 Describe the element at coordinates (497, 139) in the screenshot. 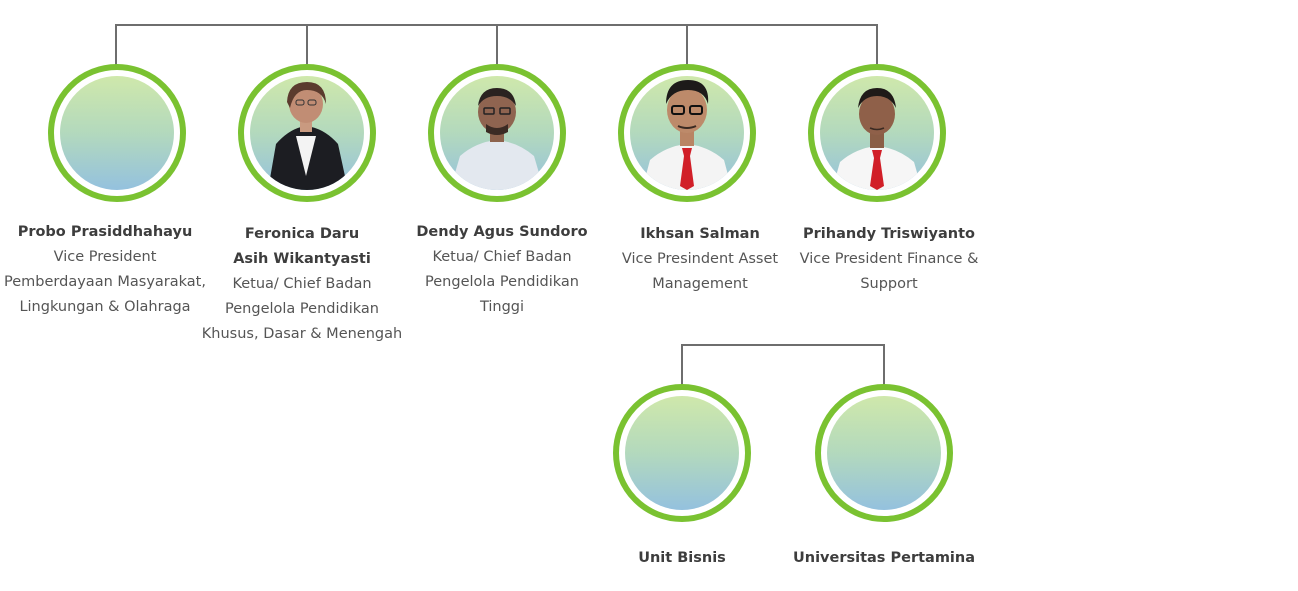

I see `portrait-man-icon` at that location.